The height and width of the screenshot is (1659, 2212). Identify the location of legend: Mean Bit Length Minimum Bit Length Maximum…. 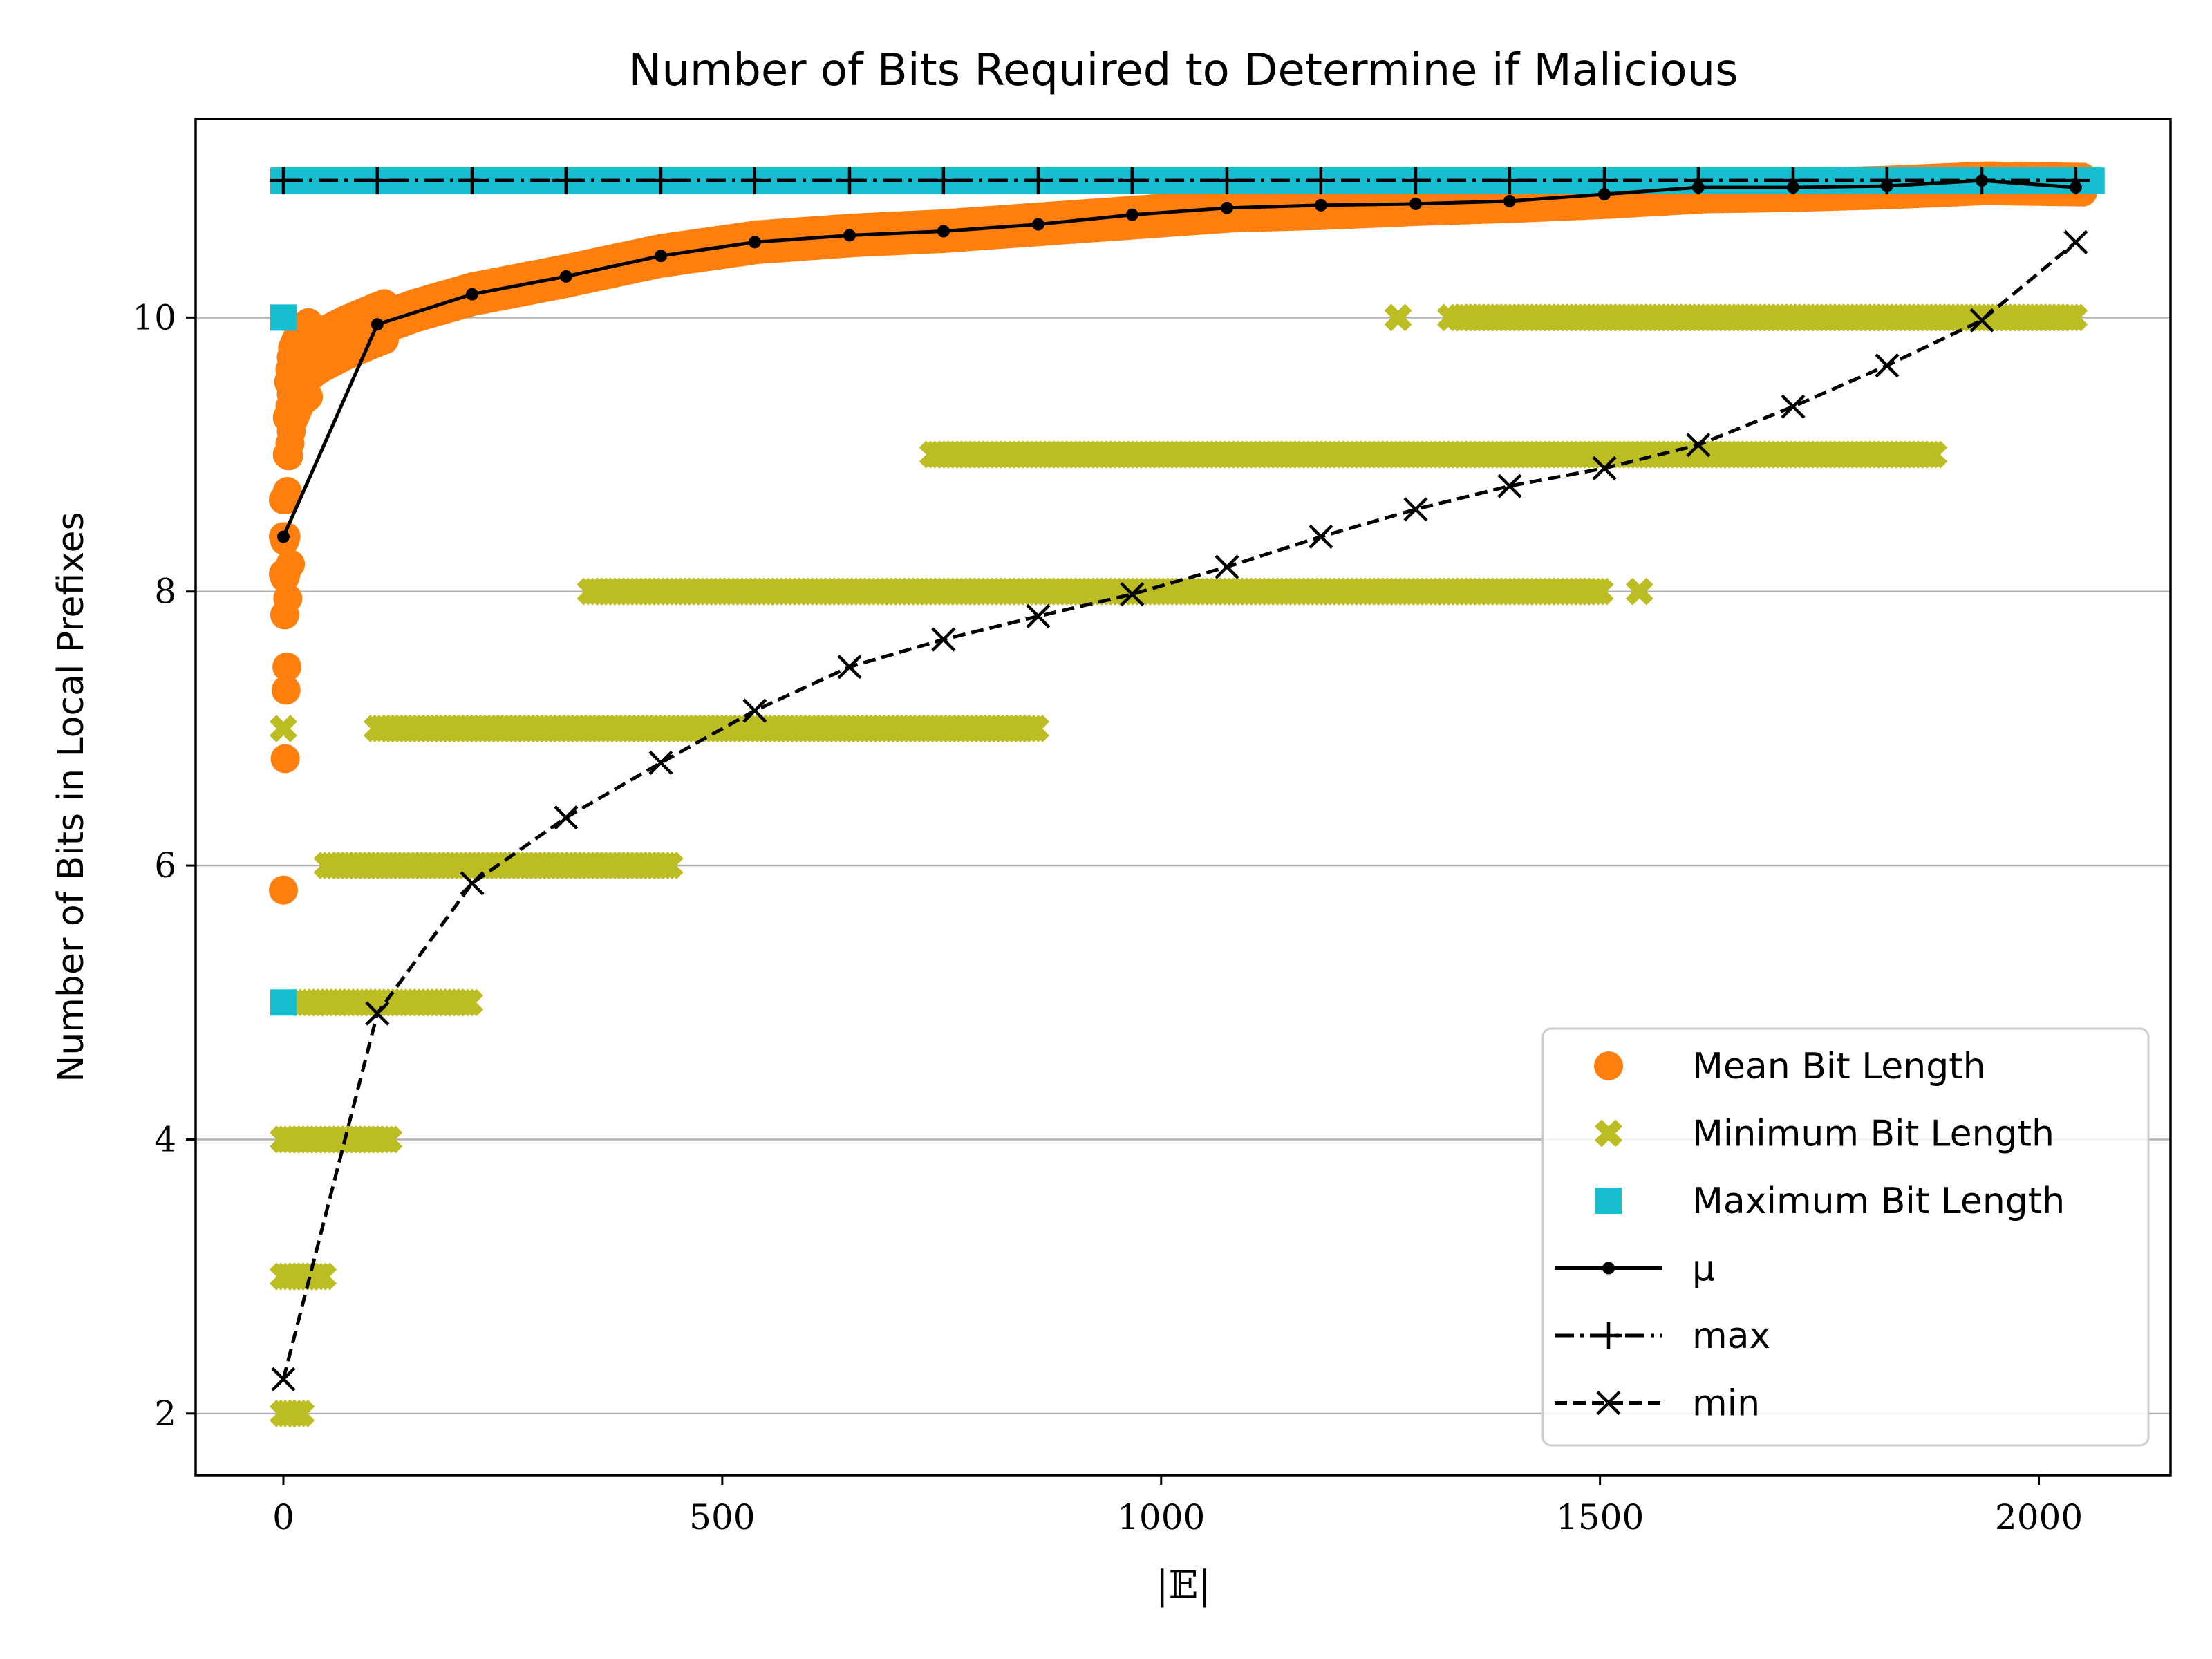
(1845, 1237).